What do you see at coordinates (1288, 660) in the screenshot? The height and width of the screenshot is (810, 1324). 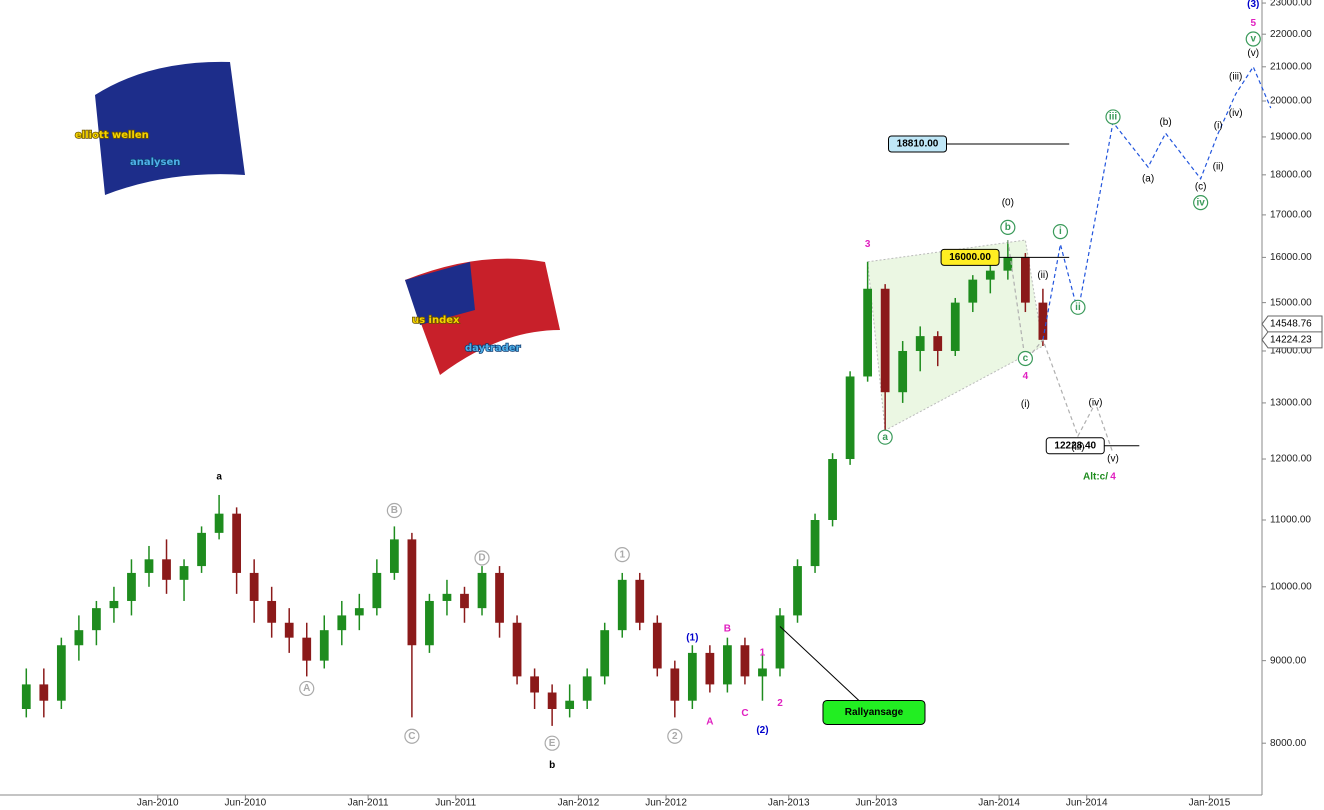 I see `y-tick-label: 9000.00` at bounding box center [1288, 660].